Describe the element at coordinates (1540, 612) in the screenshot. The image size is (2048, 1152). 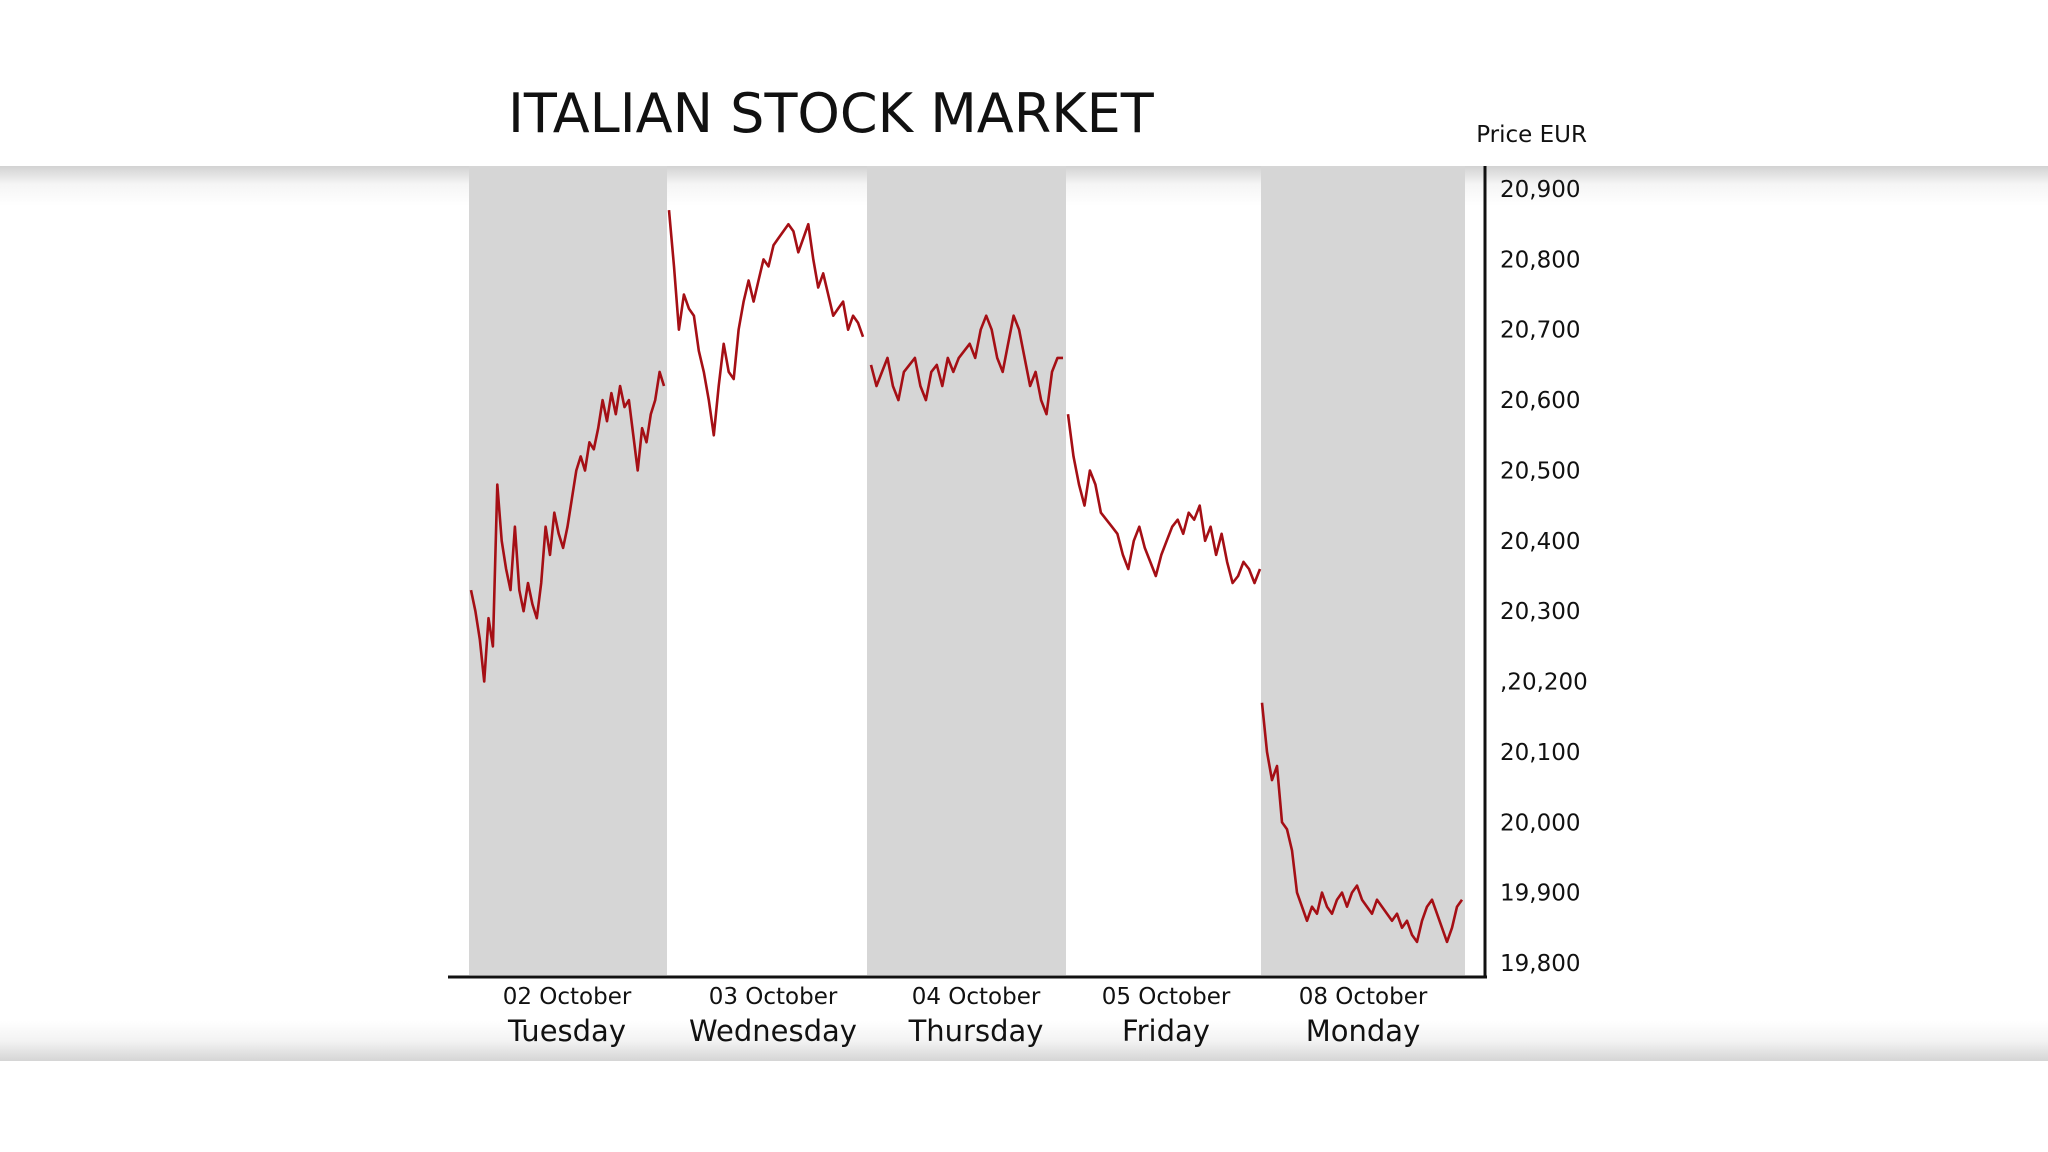
I see `y-tick-label: 20,300` at that location.